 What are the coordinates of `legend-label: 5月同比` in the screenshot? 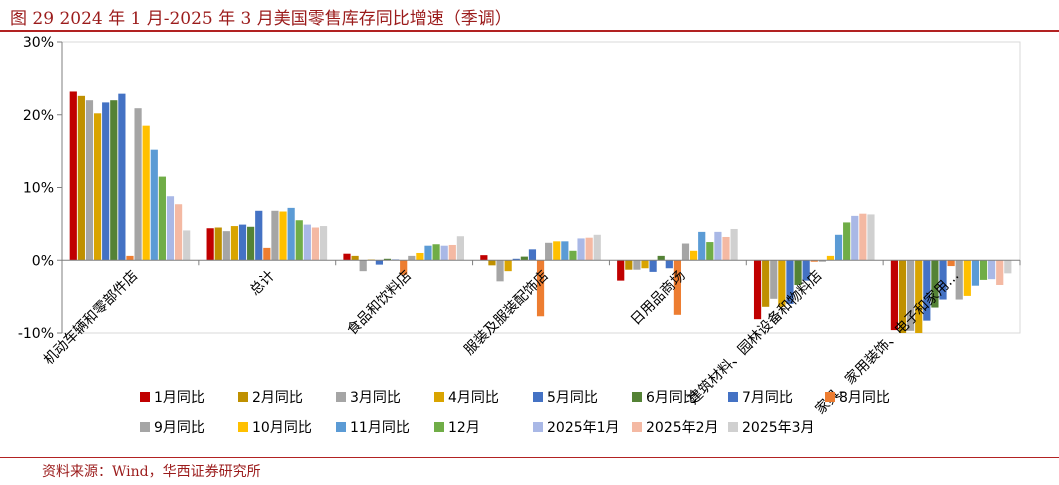 It's located at (572, 398).